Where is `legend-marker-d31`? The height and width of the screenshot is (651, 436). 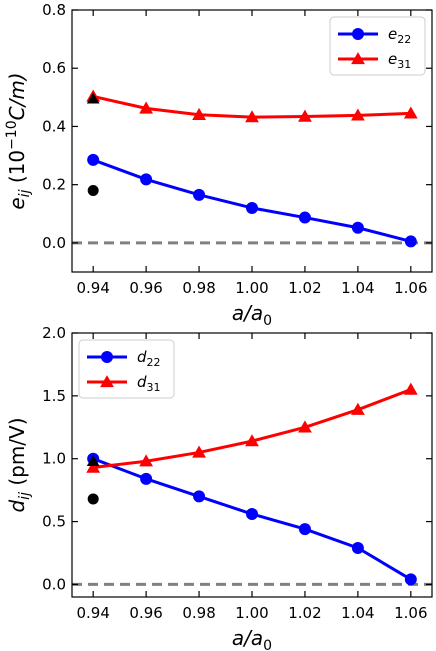
legend-marker-d31 is located at coordinates (107, 381).